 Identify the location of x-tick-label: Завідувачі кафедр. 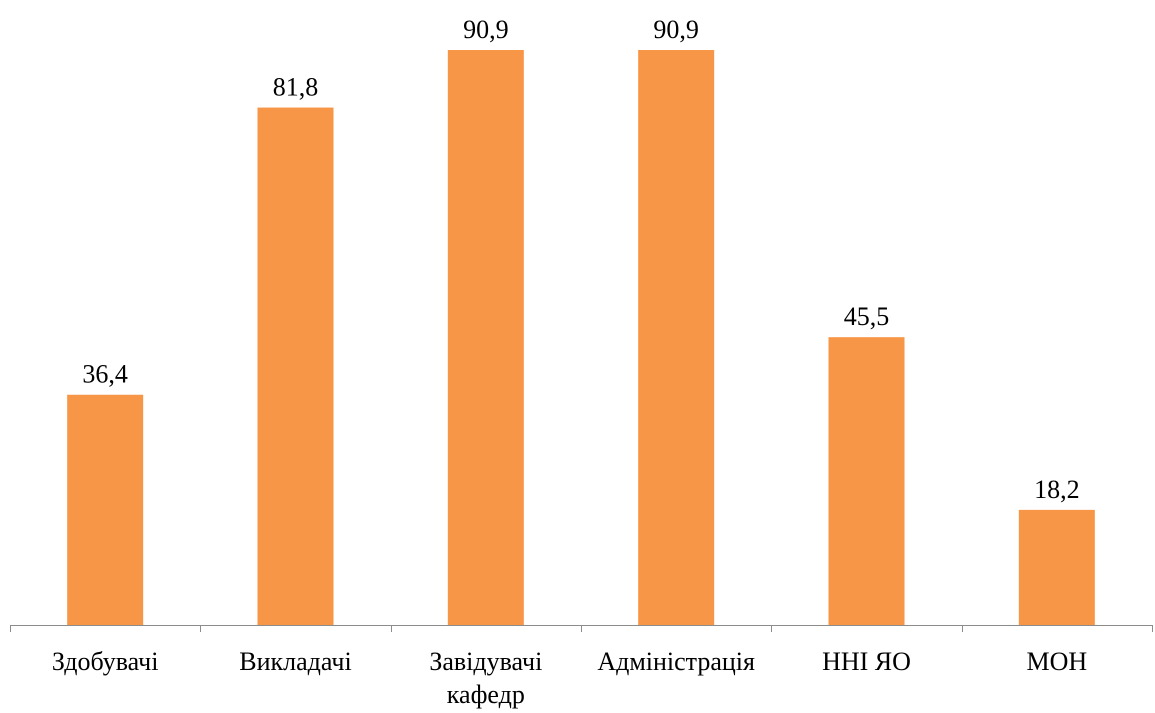
(485, 678).